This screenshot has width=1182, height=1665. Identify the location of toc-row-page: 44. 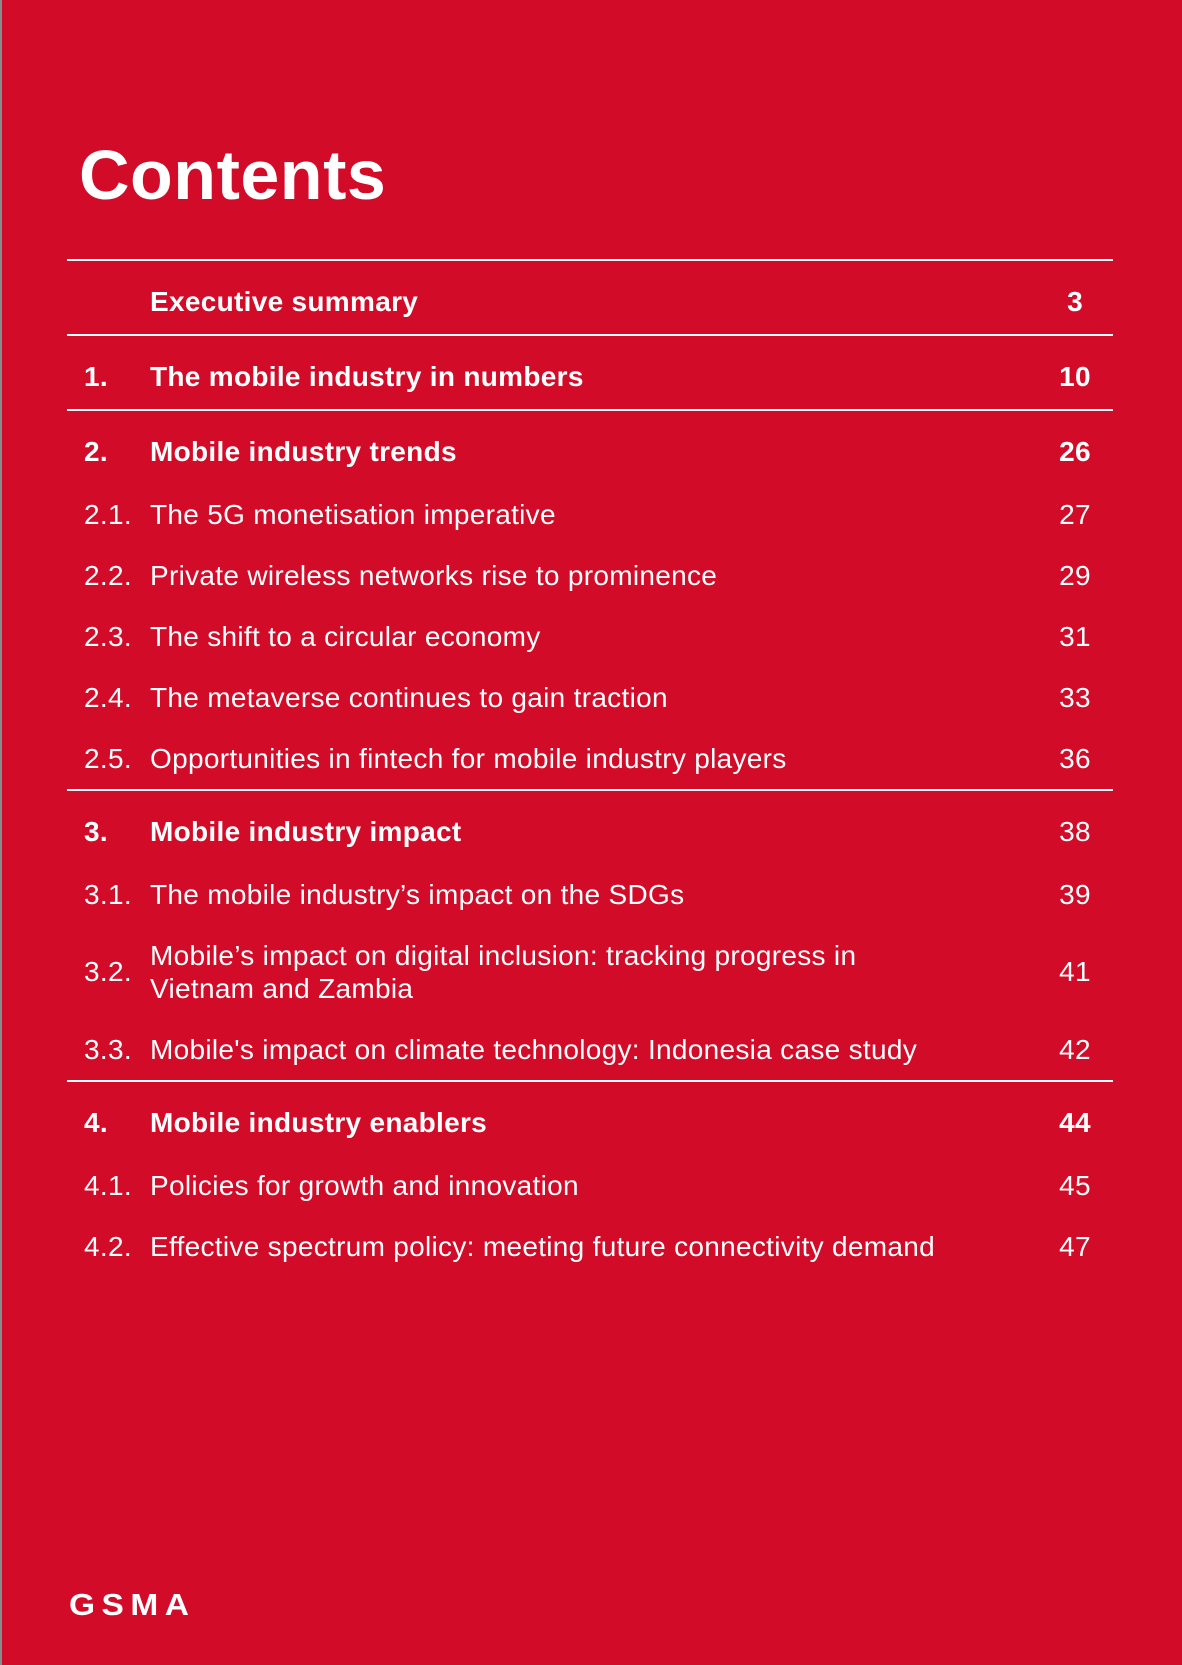
(1075, 1122).